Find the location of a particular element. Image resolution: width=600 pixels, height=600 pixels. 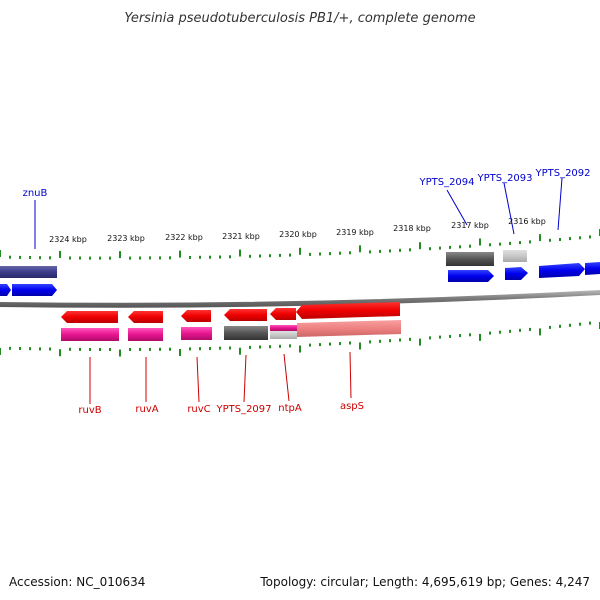

gene-label-ruvA: ruvA is located at coordinates (146, 409).